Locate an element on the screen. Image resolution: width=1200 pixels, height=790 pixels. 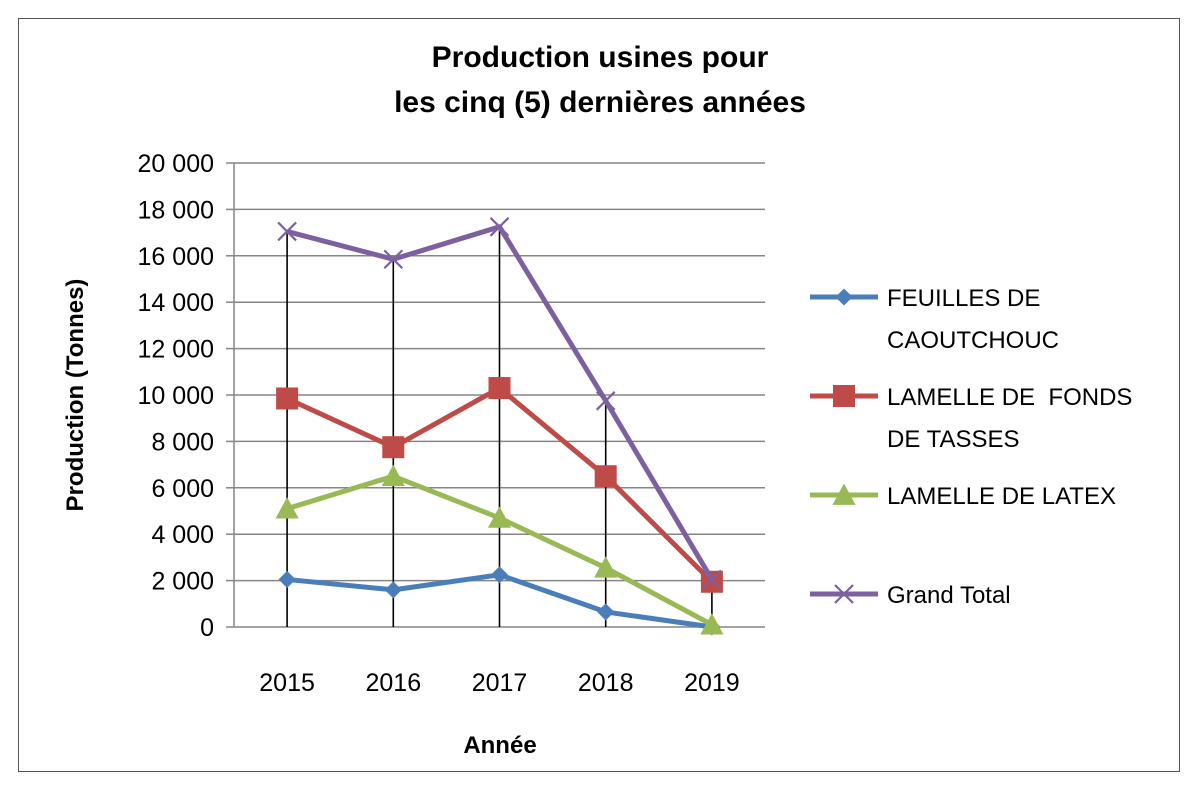
legend-label: FEUILLES DE is located at coordinates (963, 298).